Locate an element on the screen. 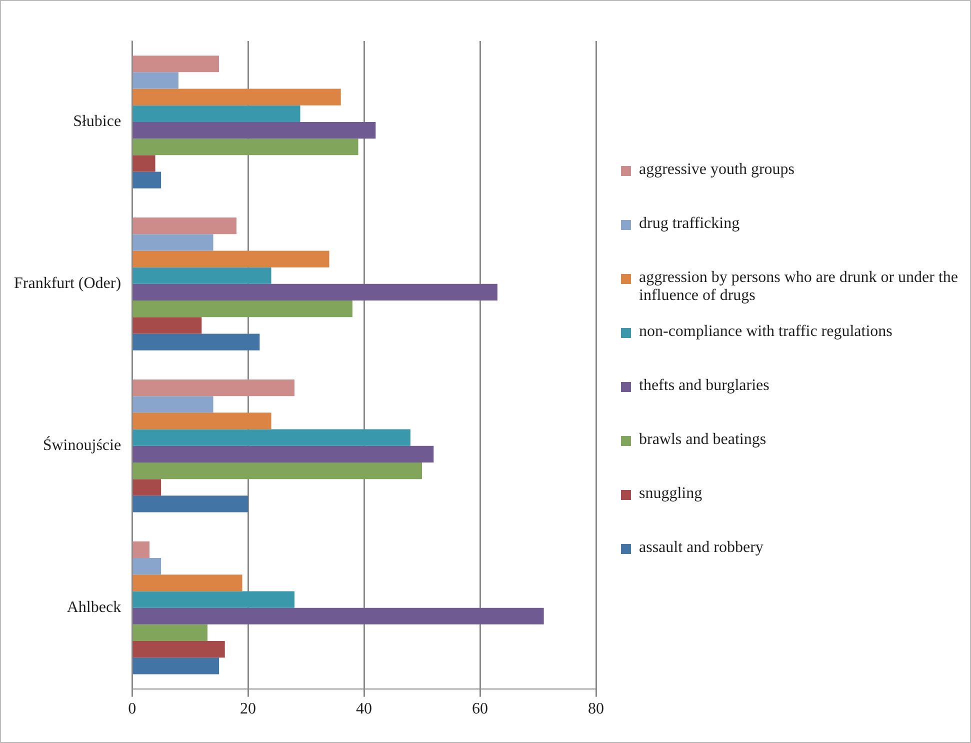 Image resolution: width=971 pixels, height=743 pixels. legend-label: drug trafficking is located at coordinates (689, 224).